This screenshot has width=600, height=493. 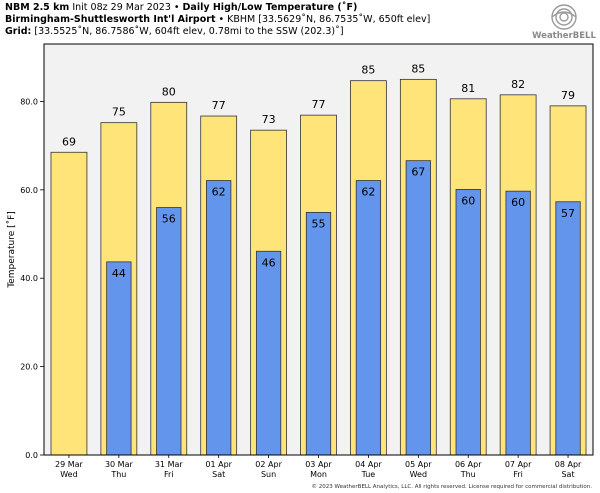 What do you see at coordinates (418, 464) in the screenshot?
I see `x-tick-label-date: 05 Apr` at bounding box center [418, 464].